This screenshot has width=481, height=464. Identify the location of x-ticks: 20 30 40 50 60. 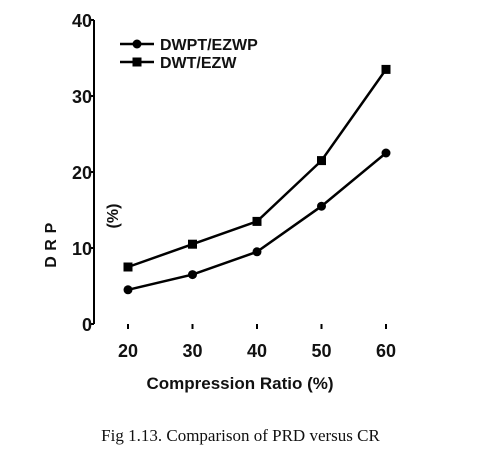
(257, 342).